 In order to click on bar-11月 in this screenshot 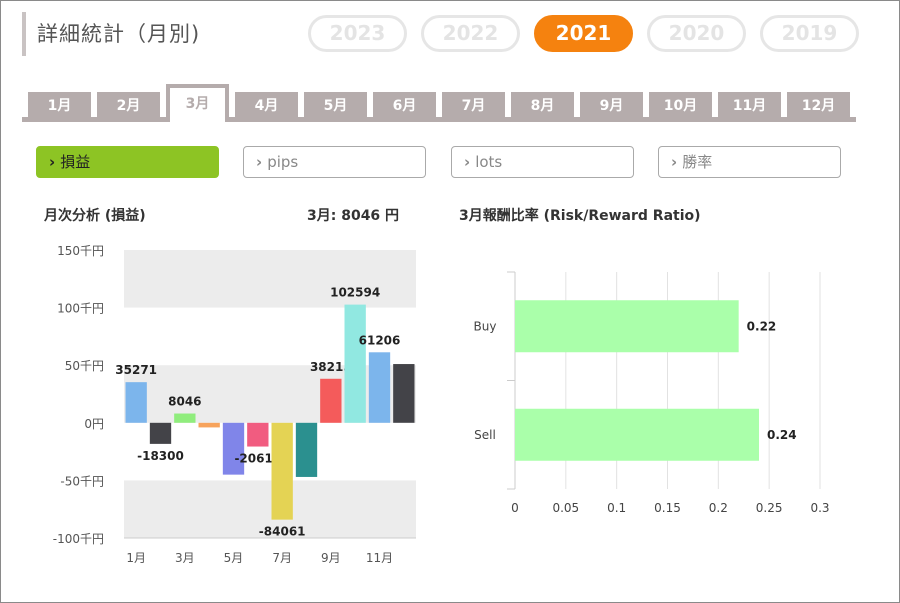, I will do `click(379, 387)`.